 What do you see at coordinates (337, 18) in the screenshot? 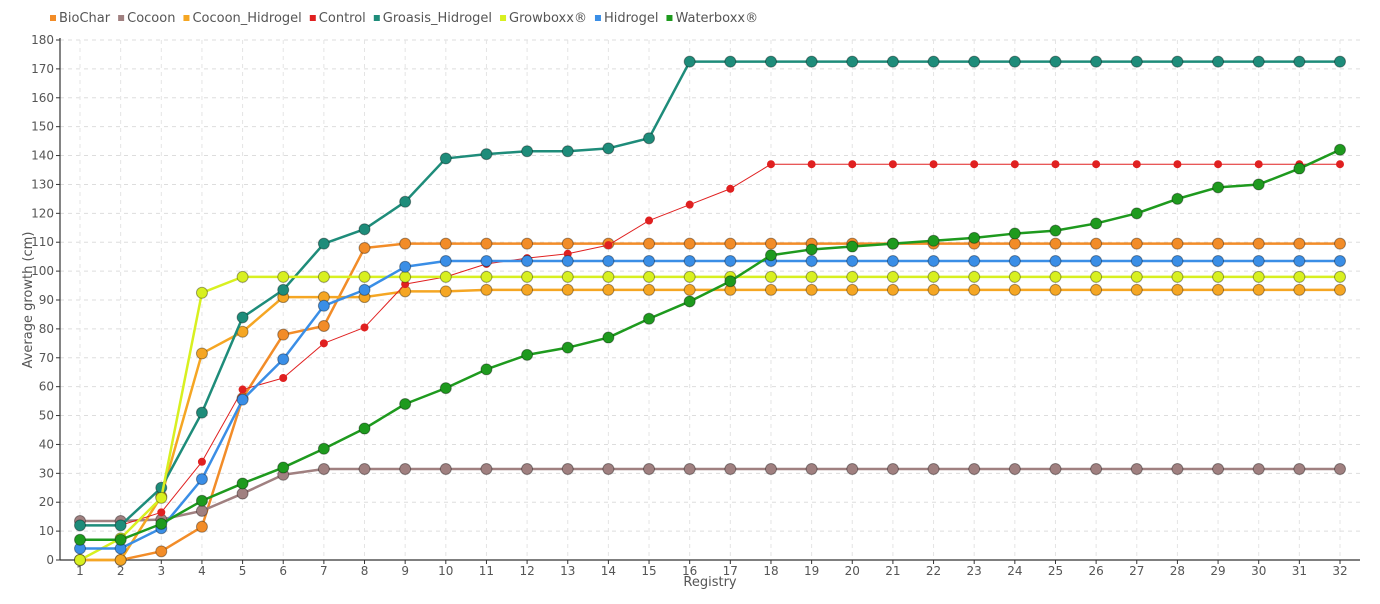
I see `legend-item: Control` at bounding box center [337, 18].